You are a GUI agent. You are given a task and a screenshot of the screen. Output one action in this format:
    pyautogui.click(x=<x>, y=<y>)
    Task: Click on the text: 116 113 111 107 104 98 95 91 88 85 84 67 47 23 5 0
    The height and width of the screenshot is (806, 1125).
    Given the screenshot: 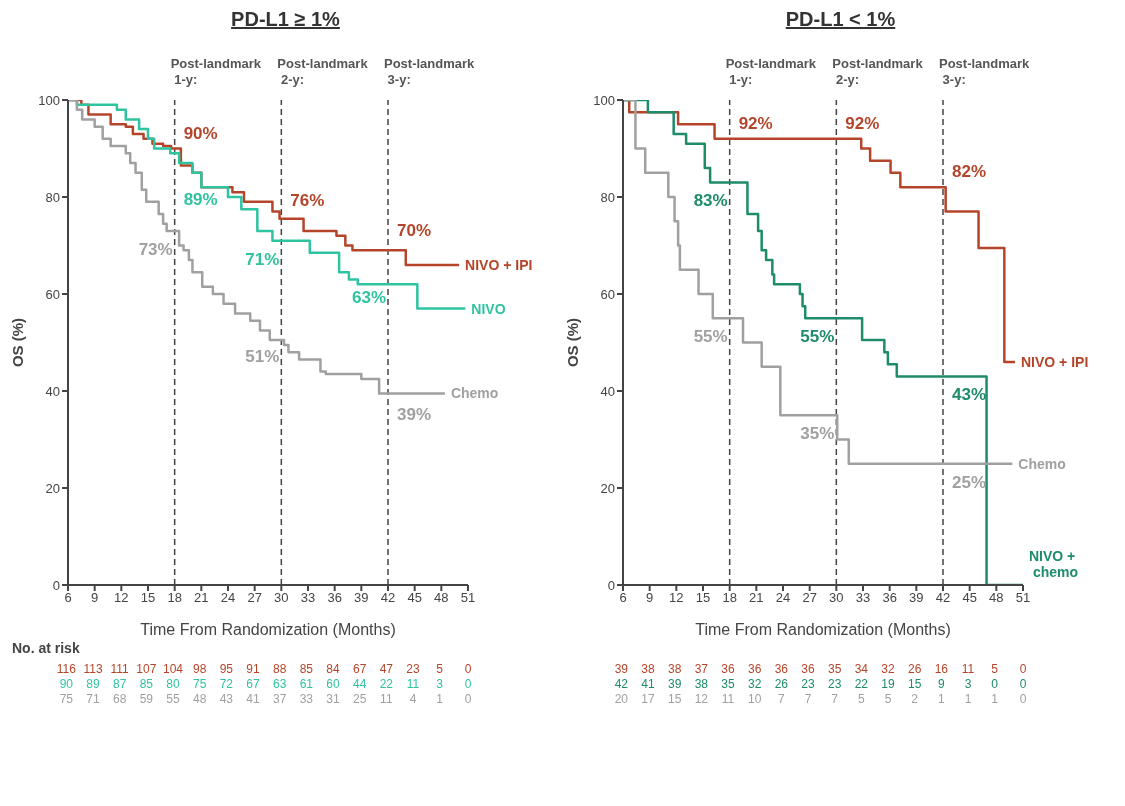 What is the action you would take?
    pyautogui.click(x=264, y=669)
    